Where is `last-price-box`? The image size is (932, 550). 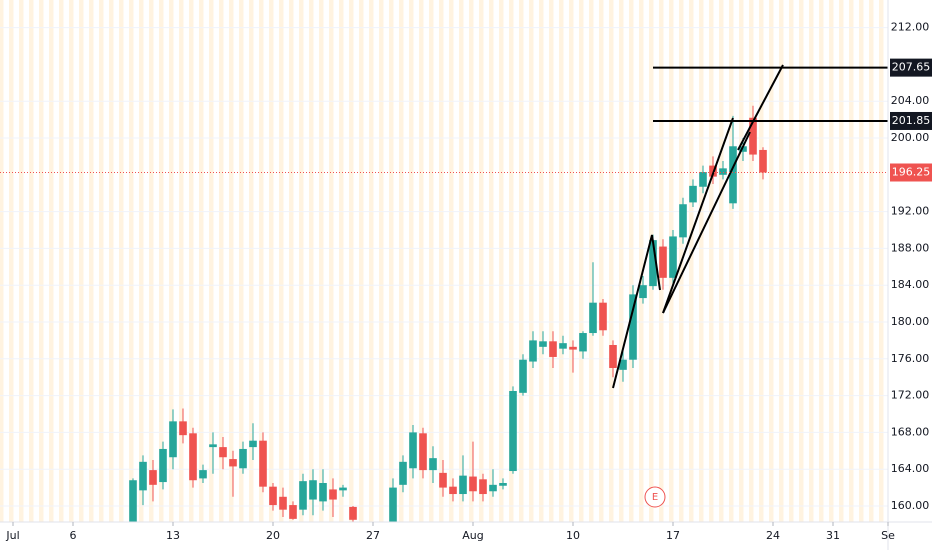 last-price-box is located at coordinates (911, 172).